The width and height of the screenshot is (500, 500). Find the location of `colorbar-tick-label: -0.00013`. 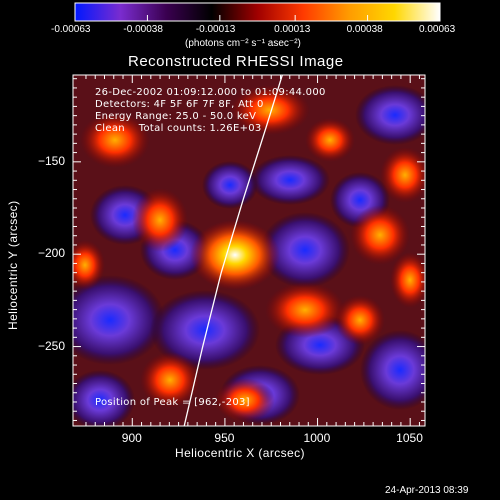

colorbar-tick-label: -0.00013 is located at coordinates (215, 29).